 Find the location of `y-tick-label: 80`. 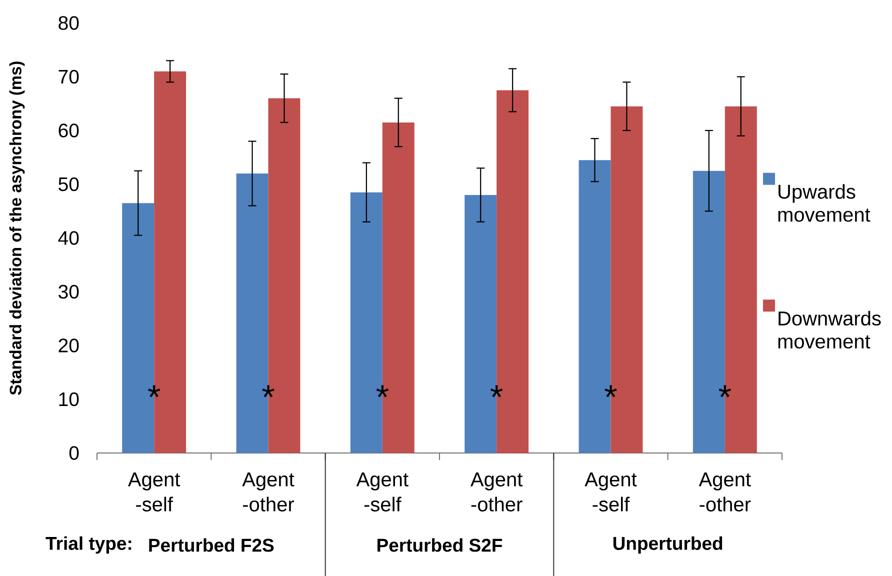

y-tick-label: 80 is located at coordinates (68, 23).